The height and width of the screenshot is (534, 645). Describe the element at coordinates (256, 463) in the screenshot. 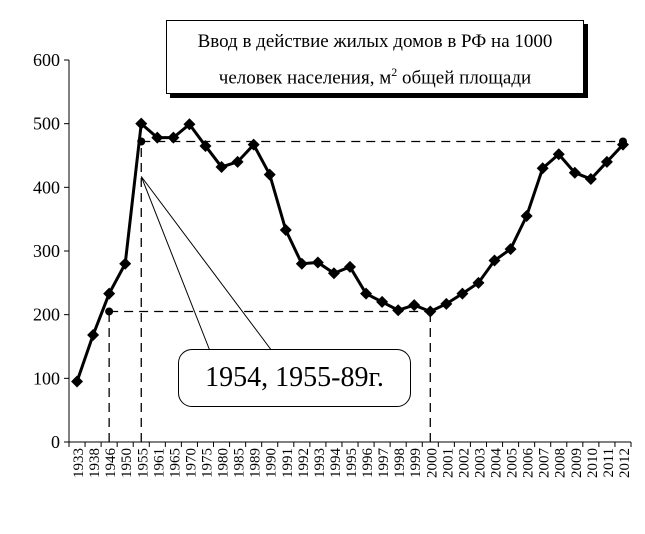

I see `x-tick-label: 1989` at that location.